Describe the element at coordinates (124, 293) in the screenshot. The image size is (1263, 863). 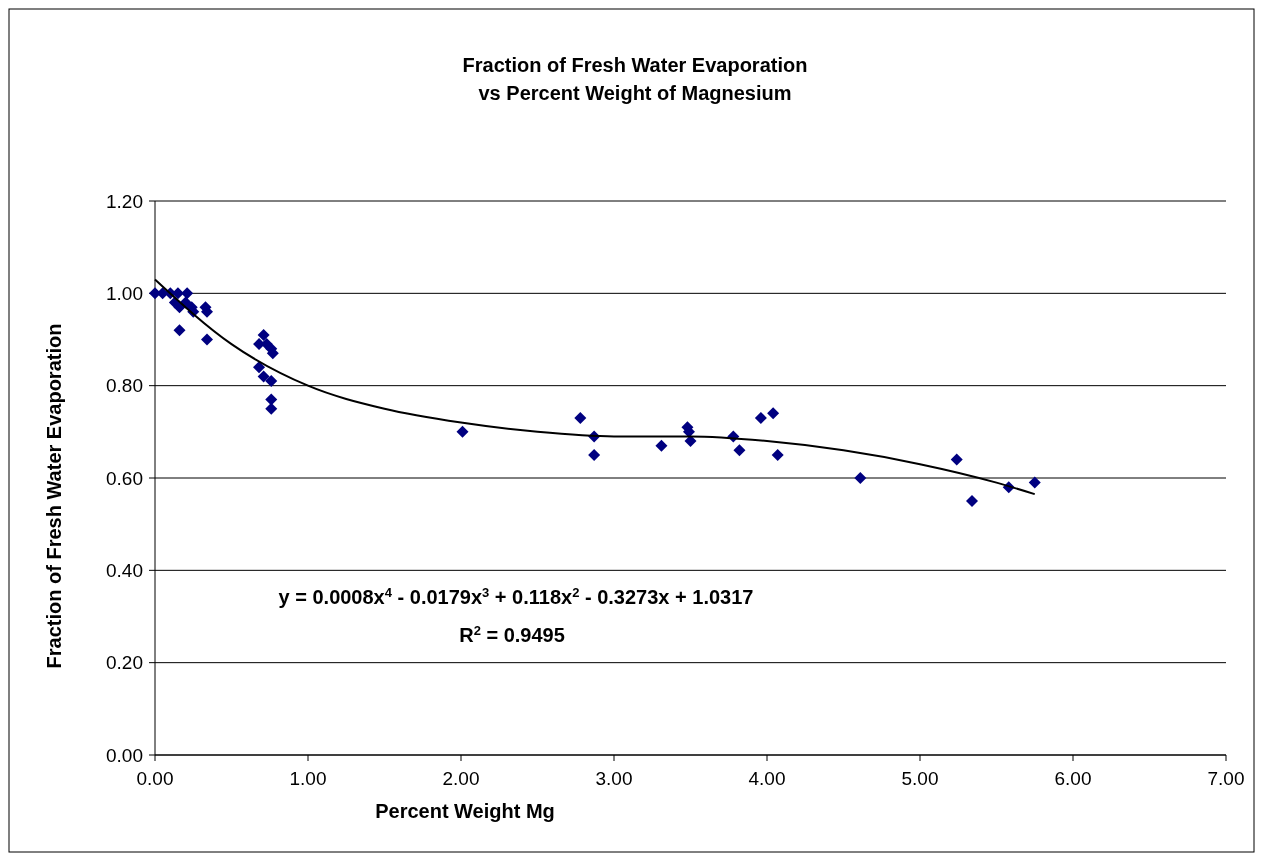
I see `y-tick-label: 1.00` at that location.